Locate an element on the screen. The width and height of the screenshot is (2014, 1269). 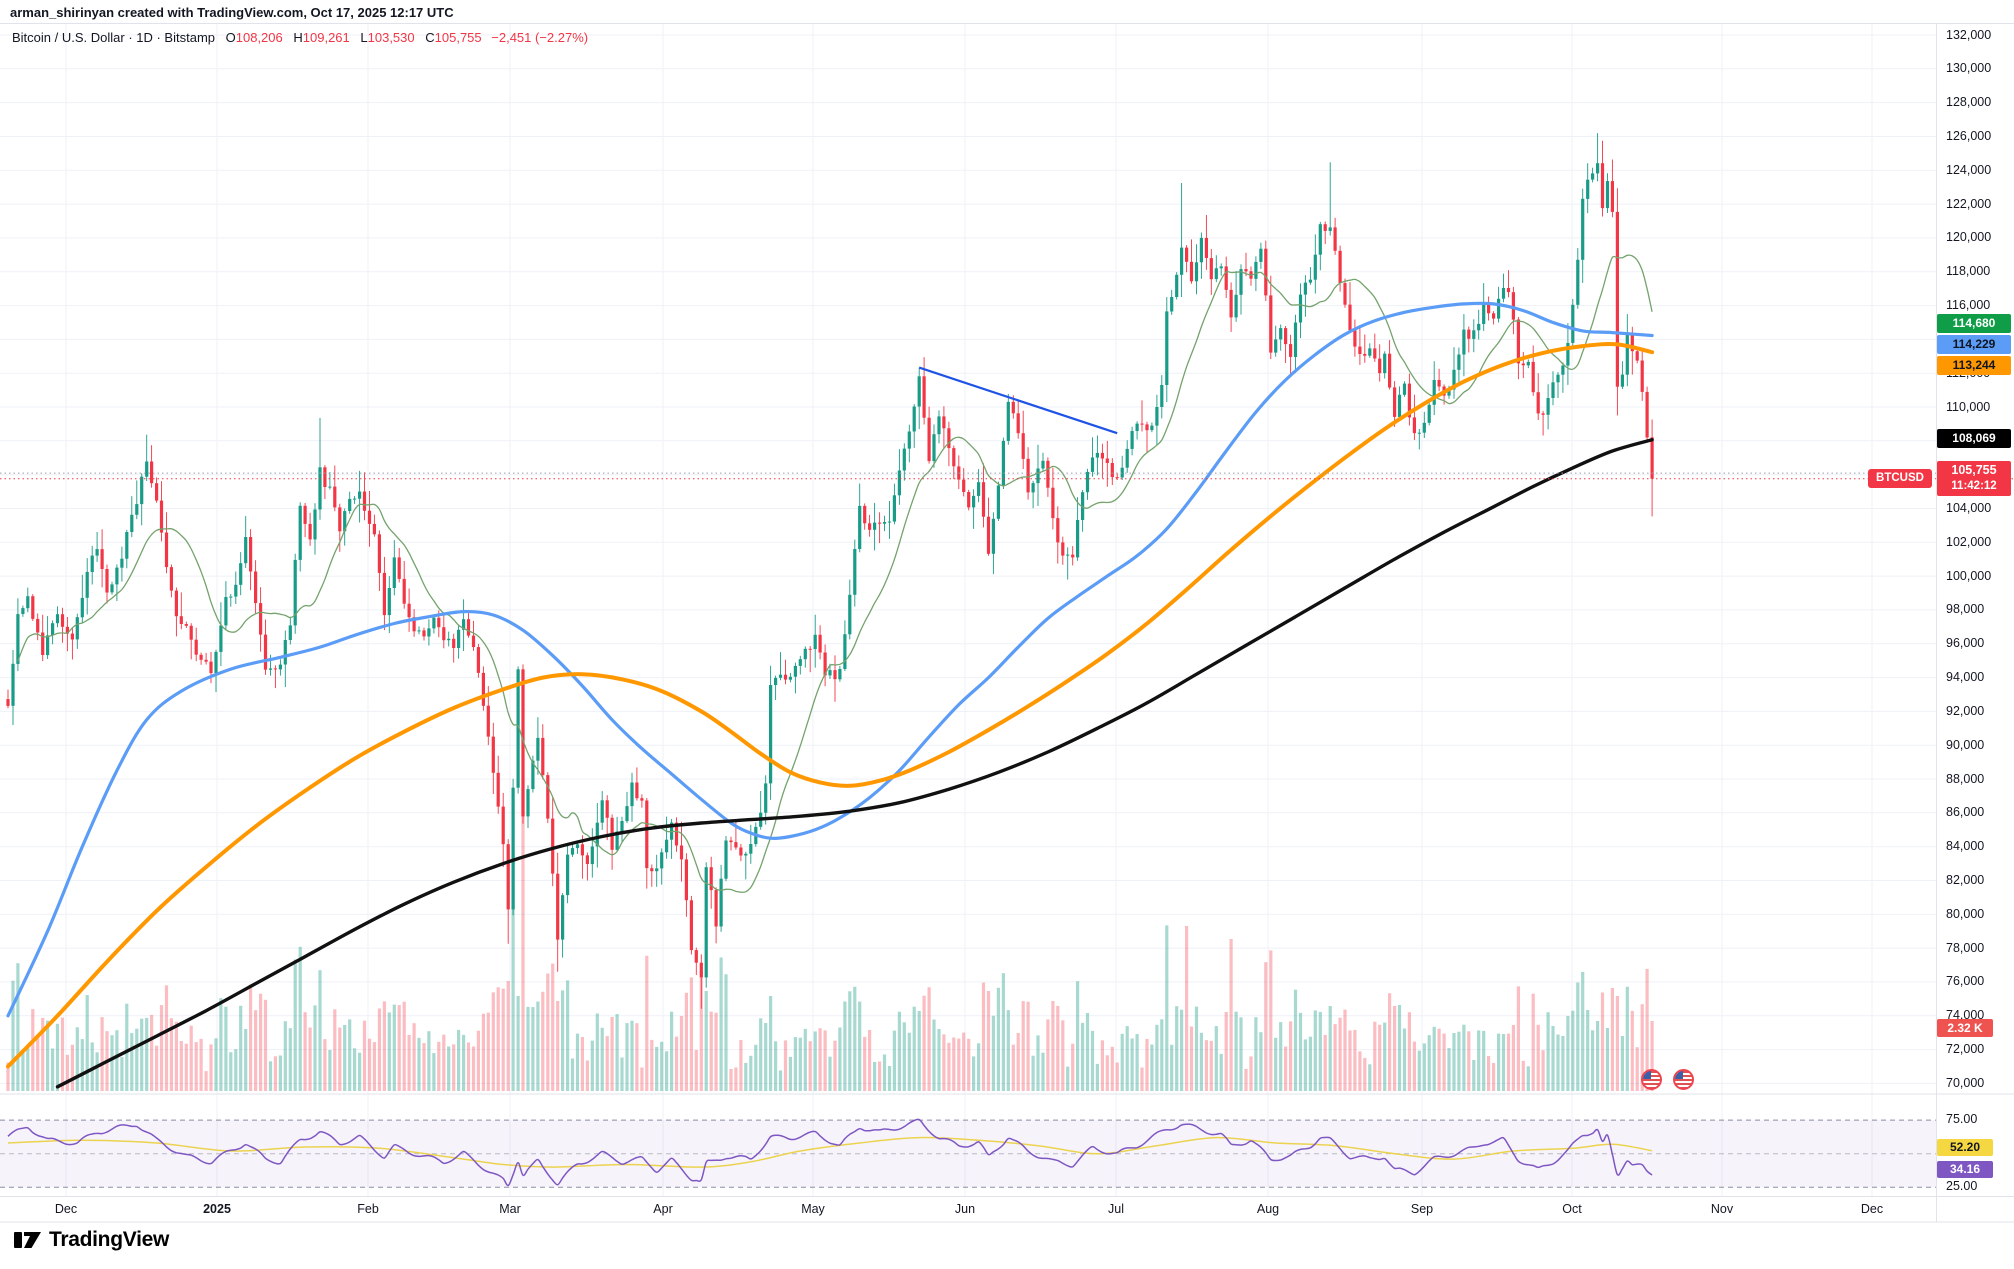
header-separator is located at coordinates (1007, 23).